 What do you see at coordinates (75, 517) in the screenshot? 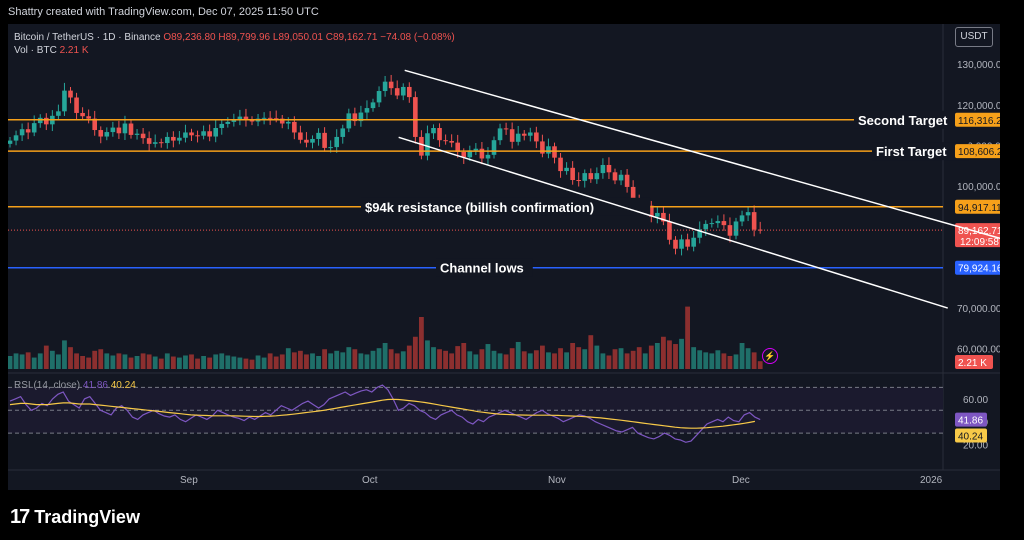
I see `tradingview-logo: 17 TradingView` at bounding box center [75, 517].